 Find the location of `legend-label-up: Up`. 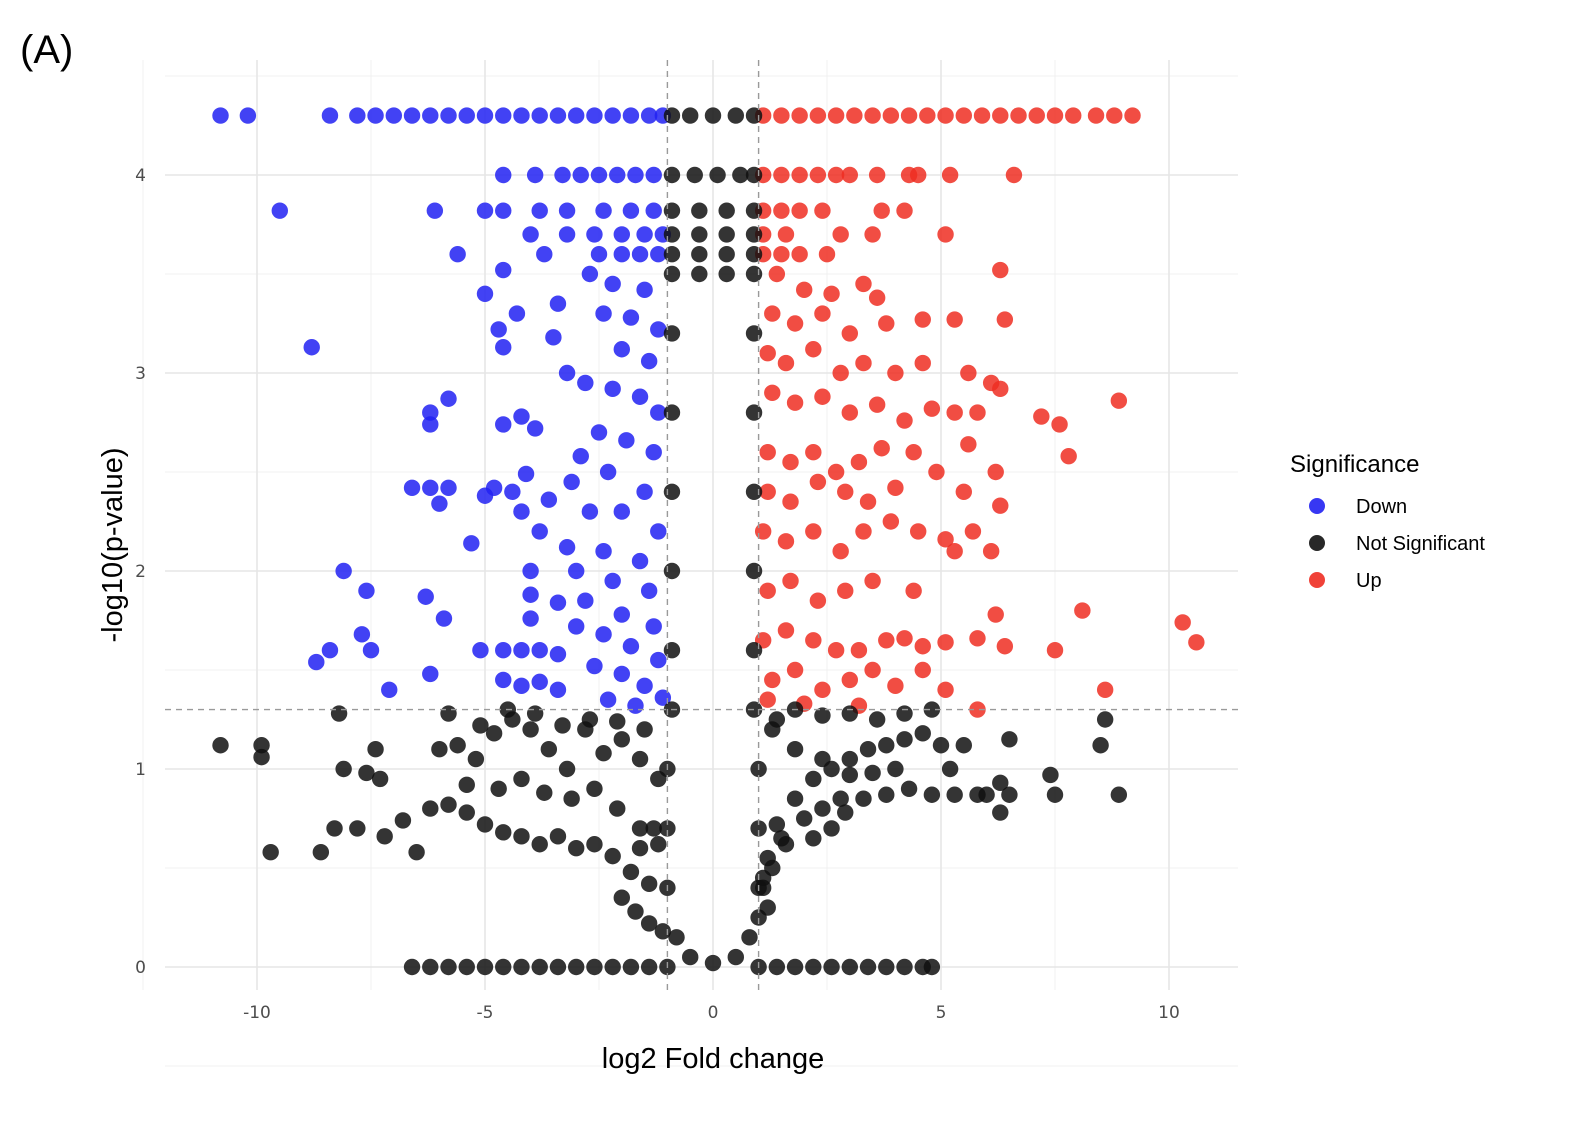

legend-label-up: Up is located at coordinates (1369, 581).